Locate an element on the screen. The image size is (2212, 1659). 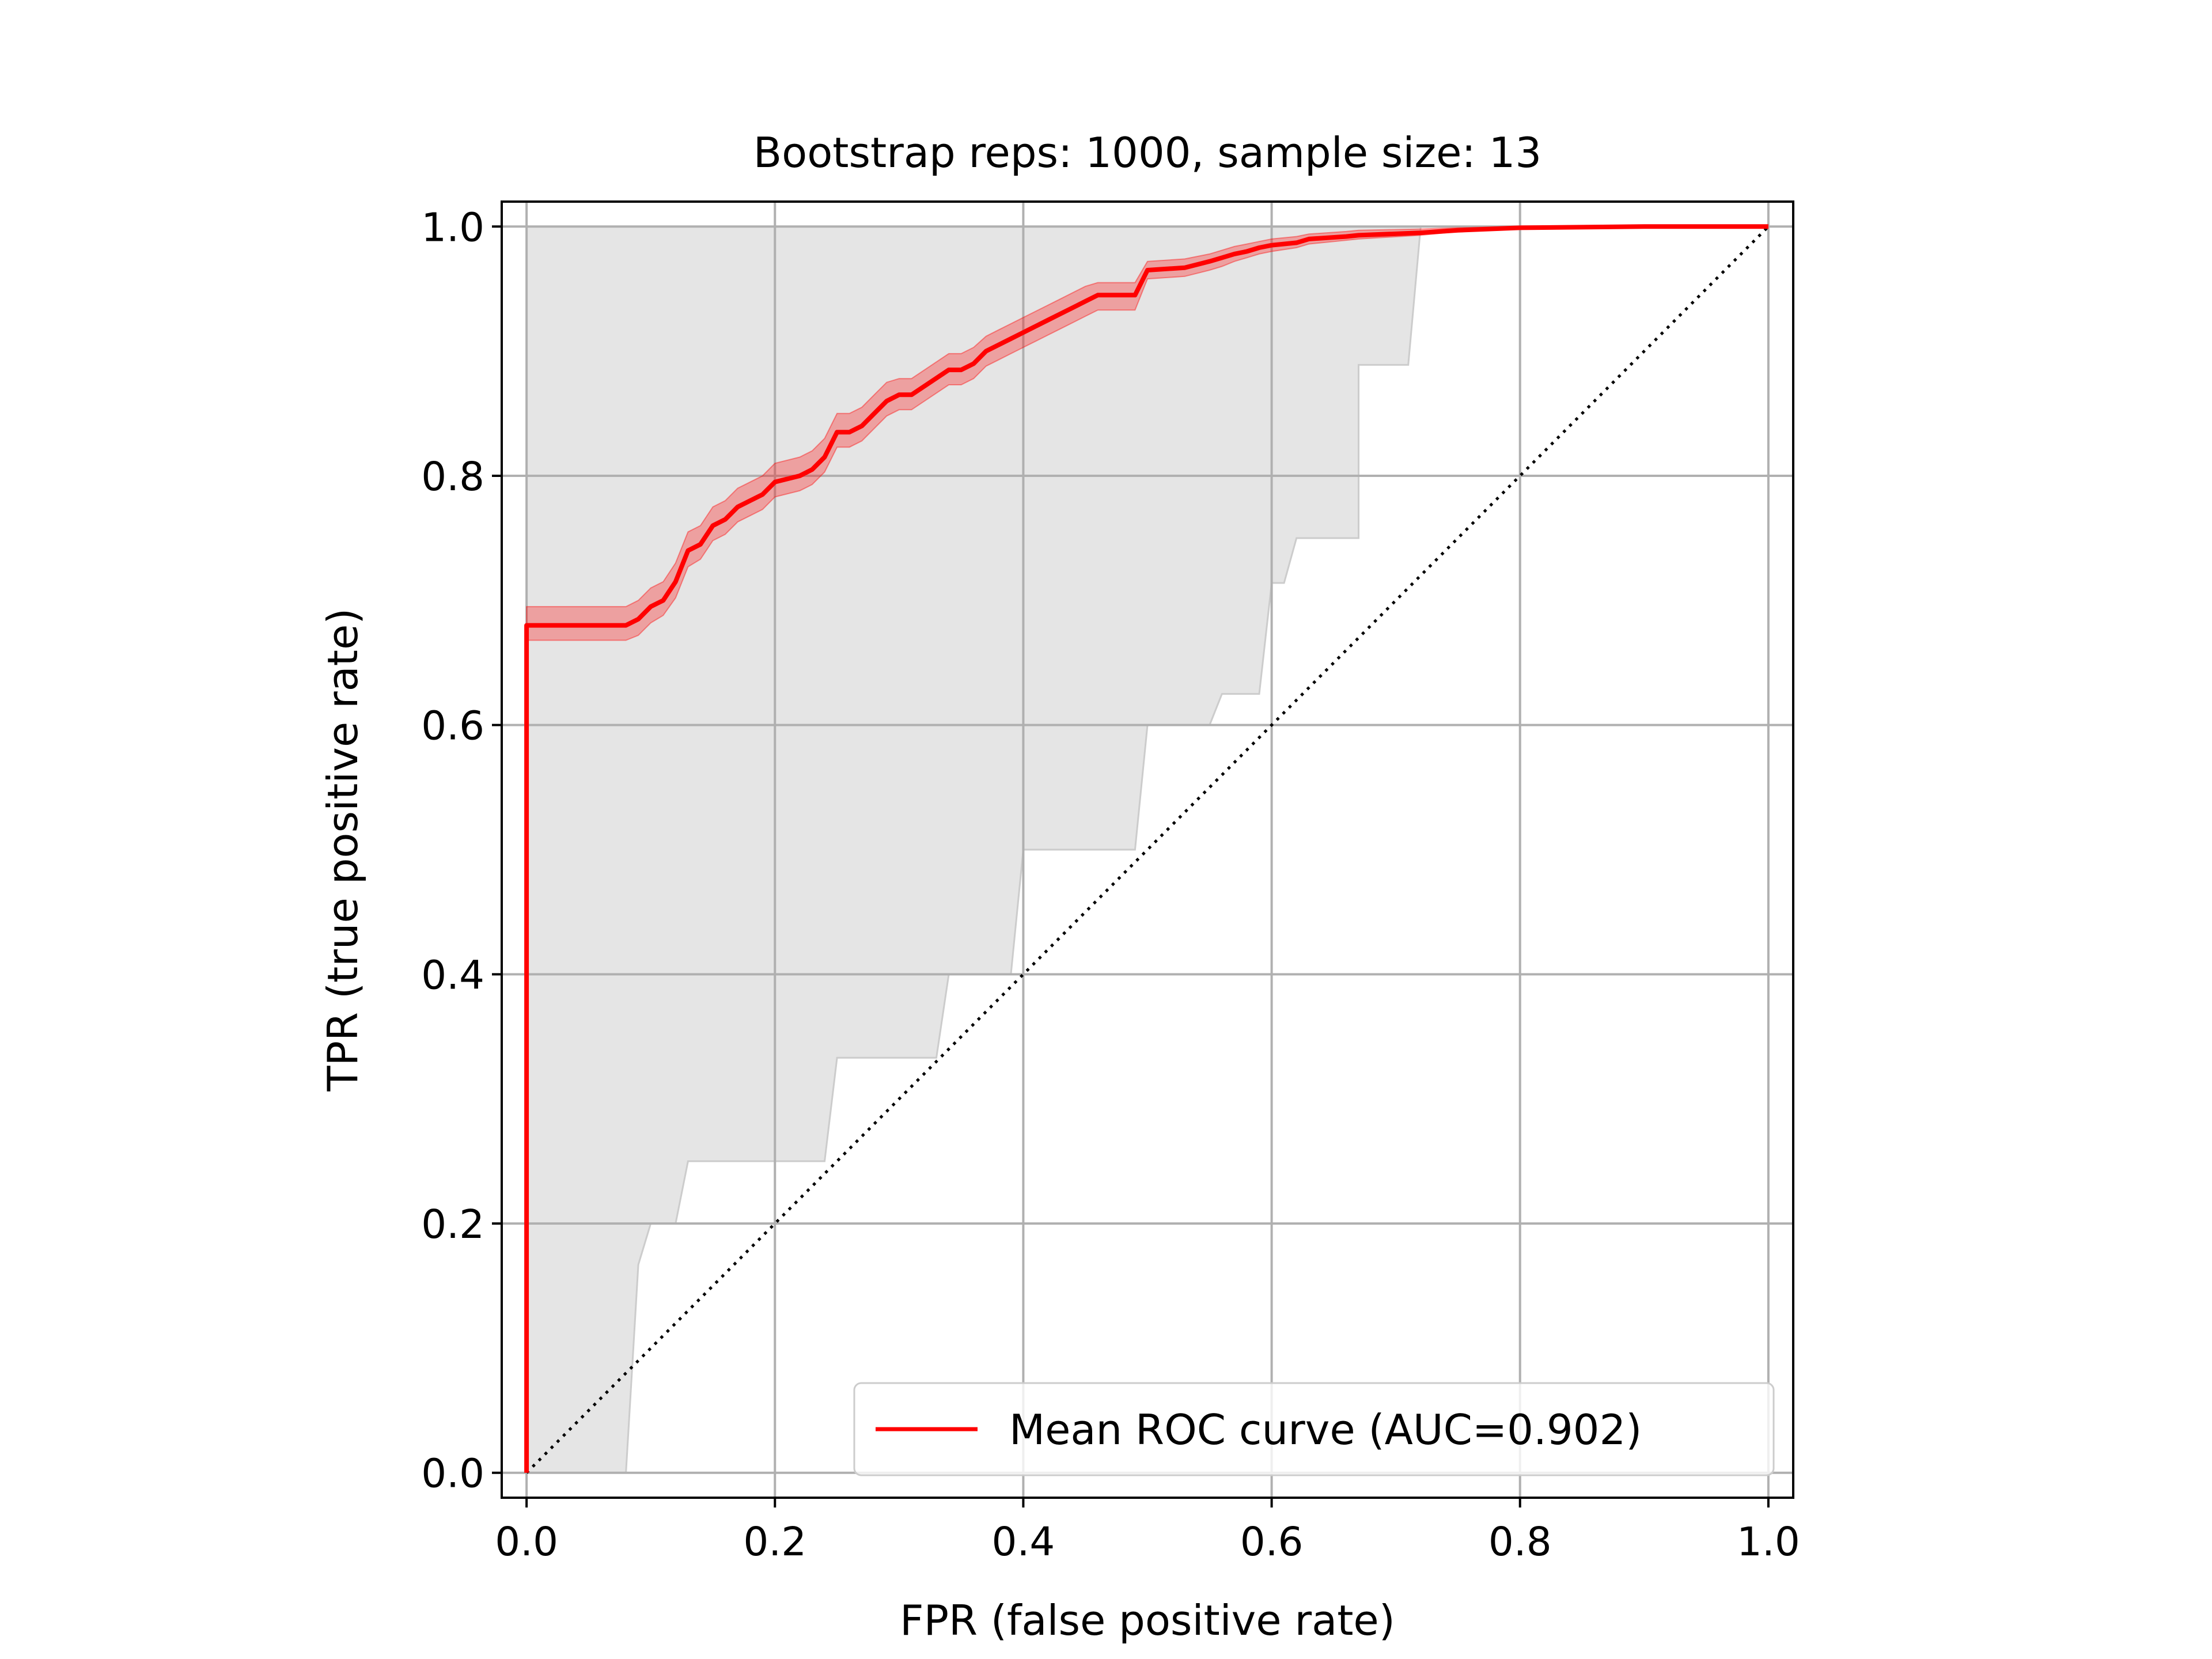
y-axis-label: TPR (true positive rate) is located at coordinates (343, 850).